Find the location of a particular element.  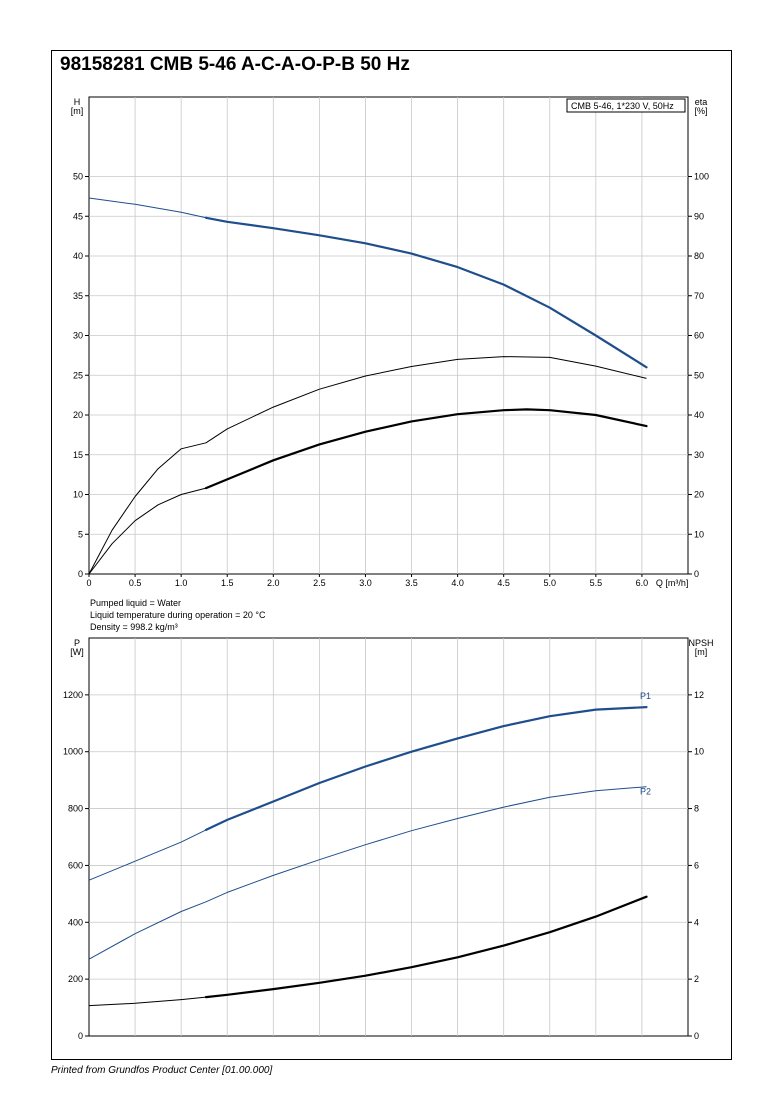

note-pumped-liquid: Pumped liquid = Water is located at coordinates (135, 603).